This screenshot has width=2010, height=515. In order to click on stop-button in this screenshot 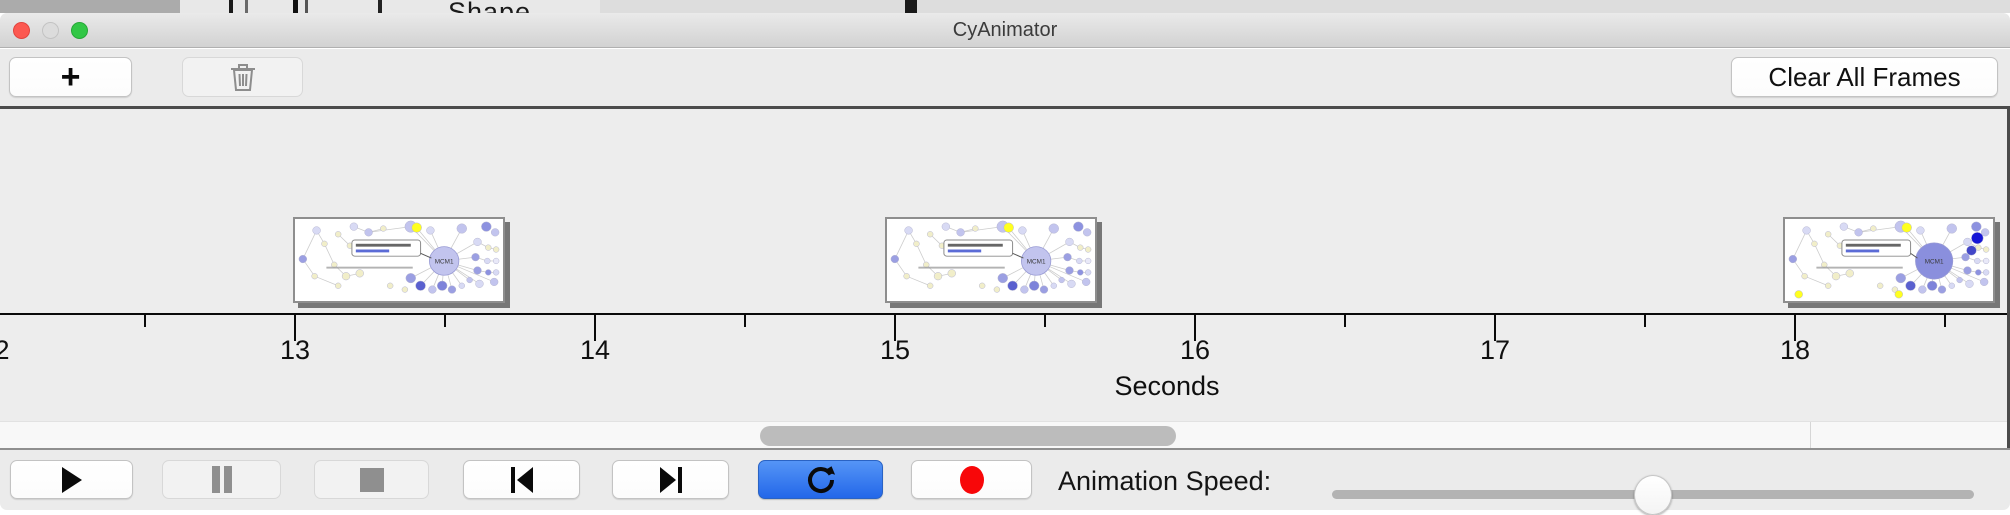, I will do `click(371, 479)`.